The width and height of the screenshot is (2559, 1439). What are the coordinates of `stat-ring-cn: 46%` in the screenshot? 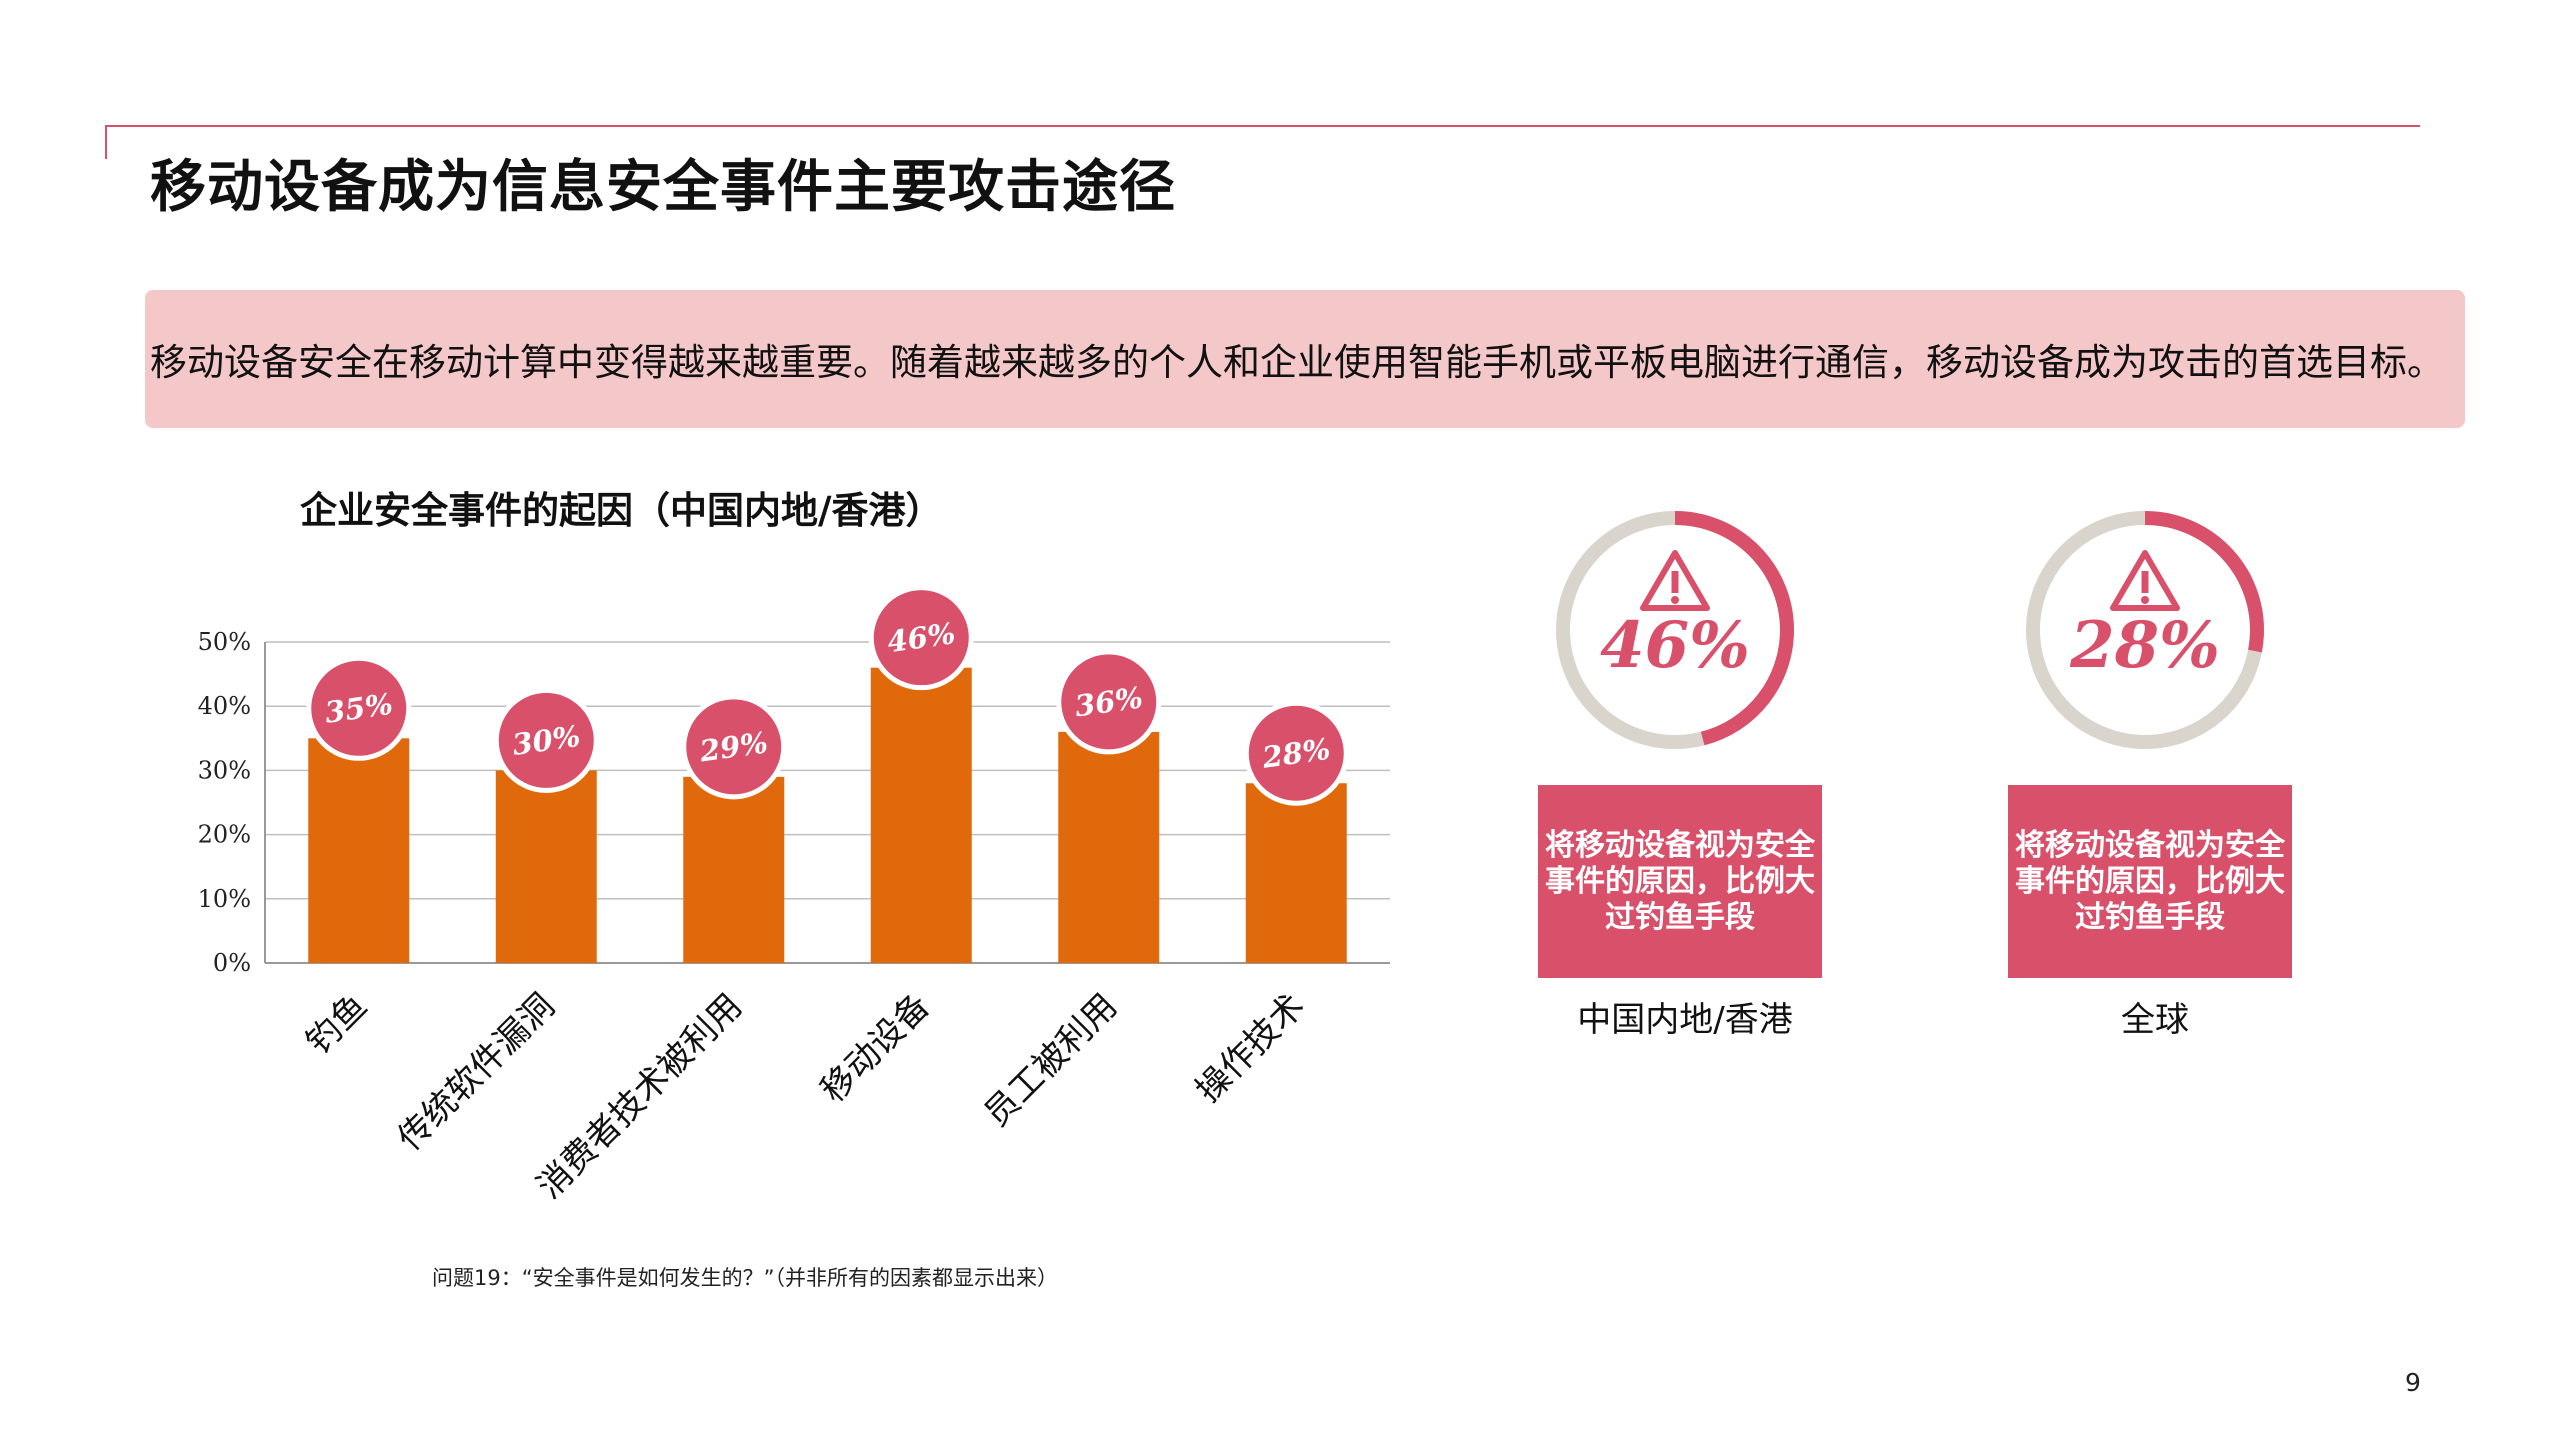 It's located at (1675, 630).